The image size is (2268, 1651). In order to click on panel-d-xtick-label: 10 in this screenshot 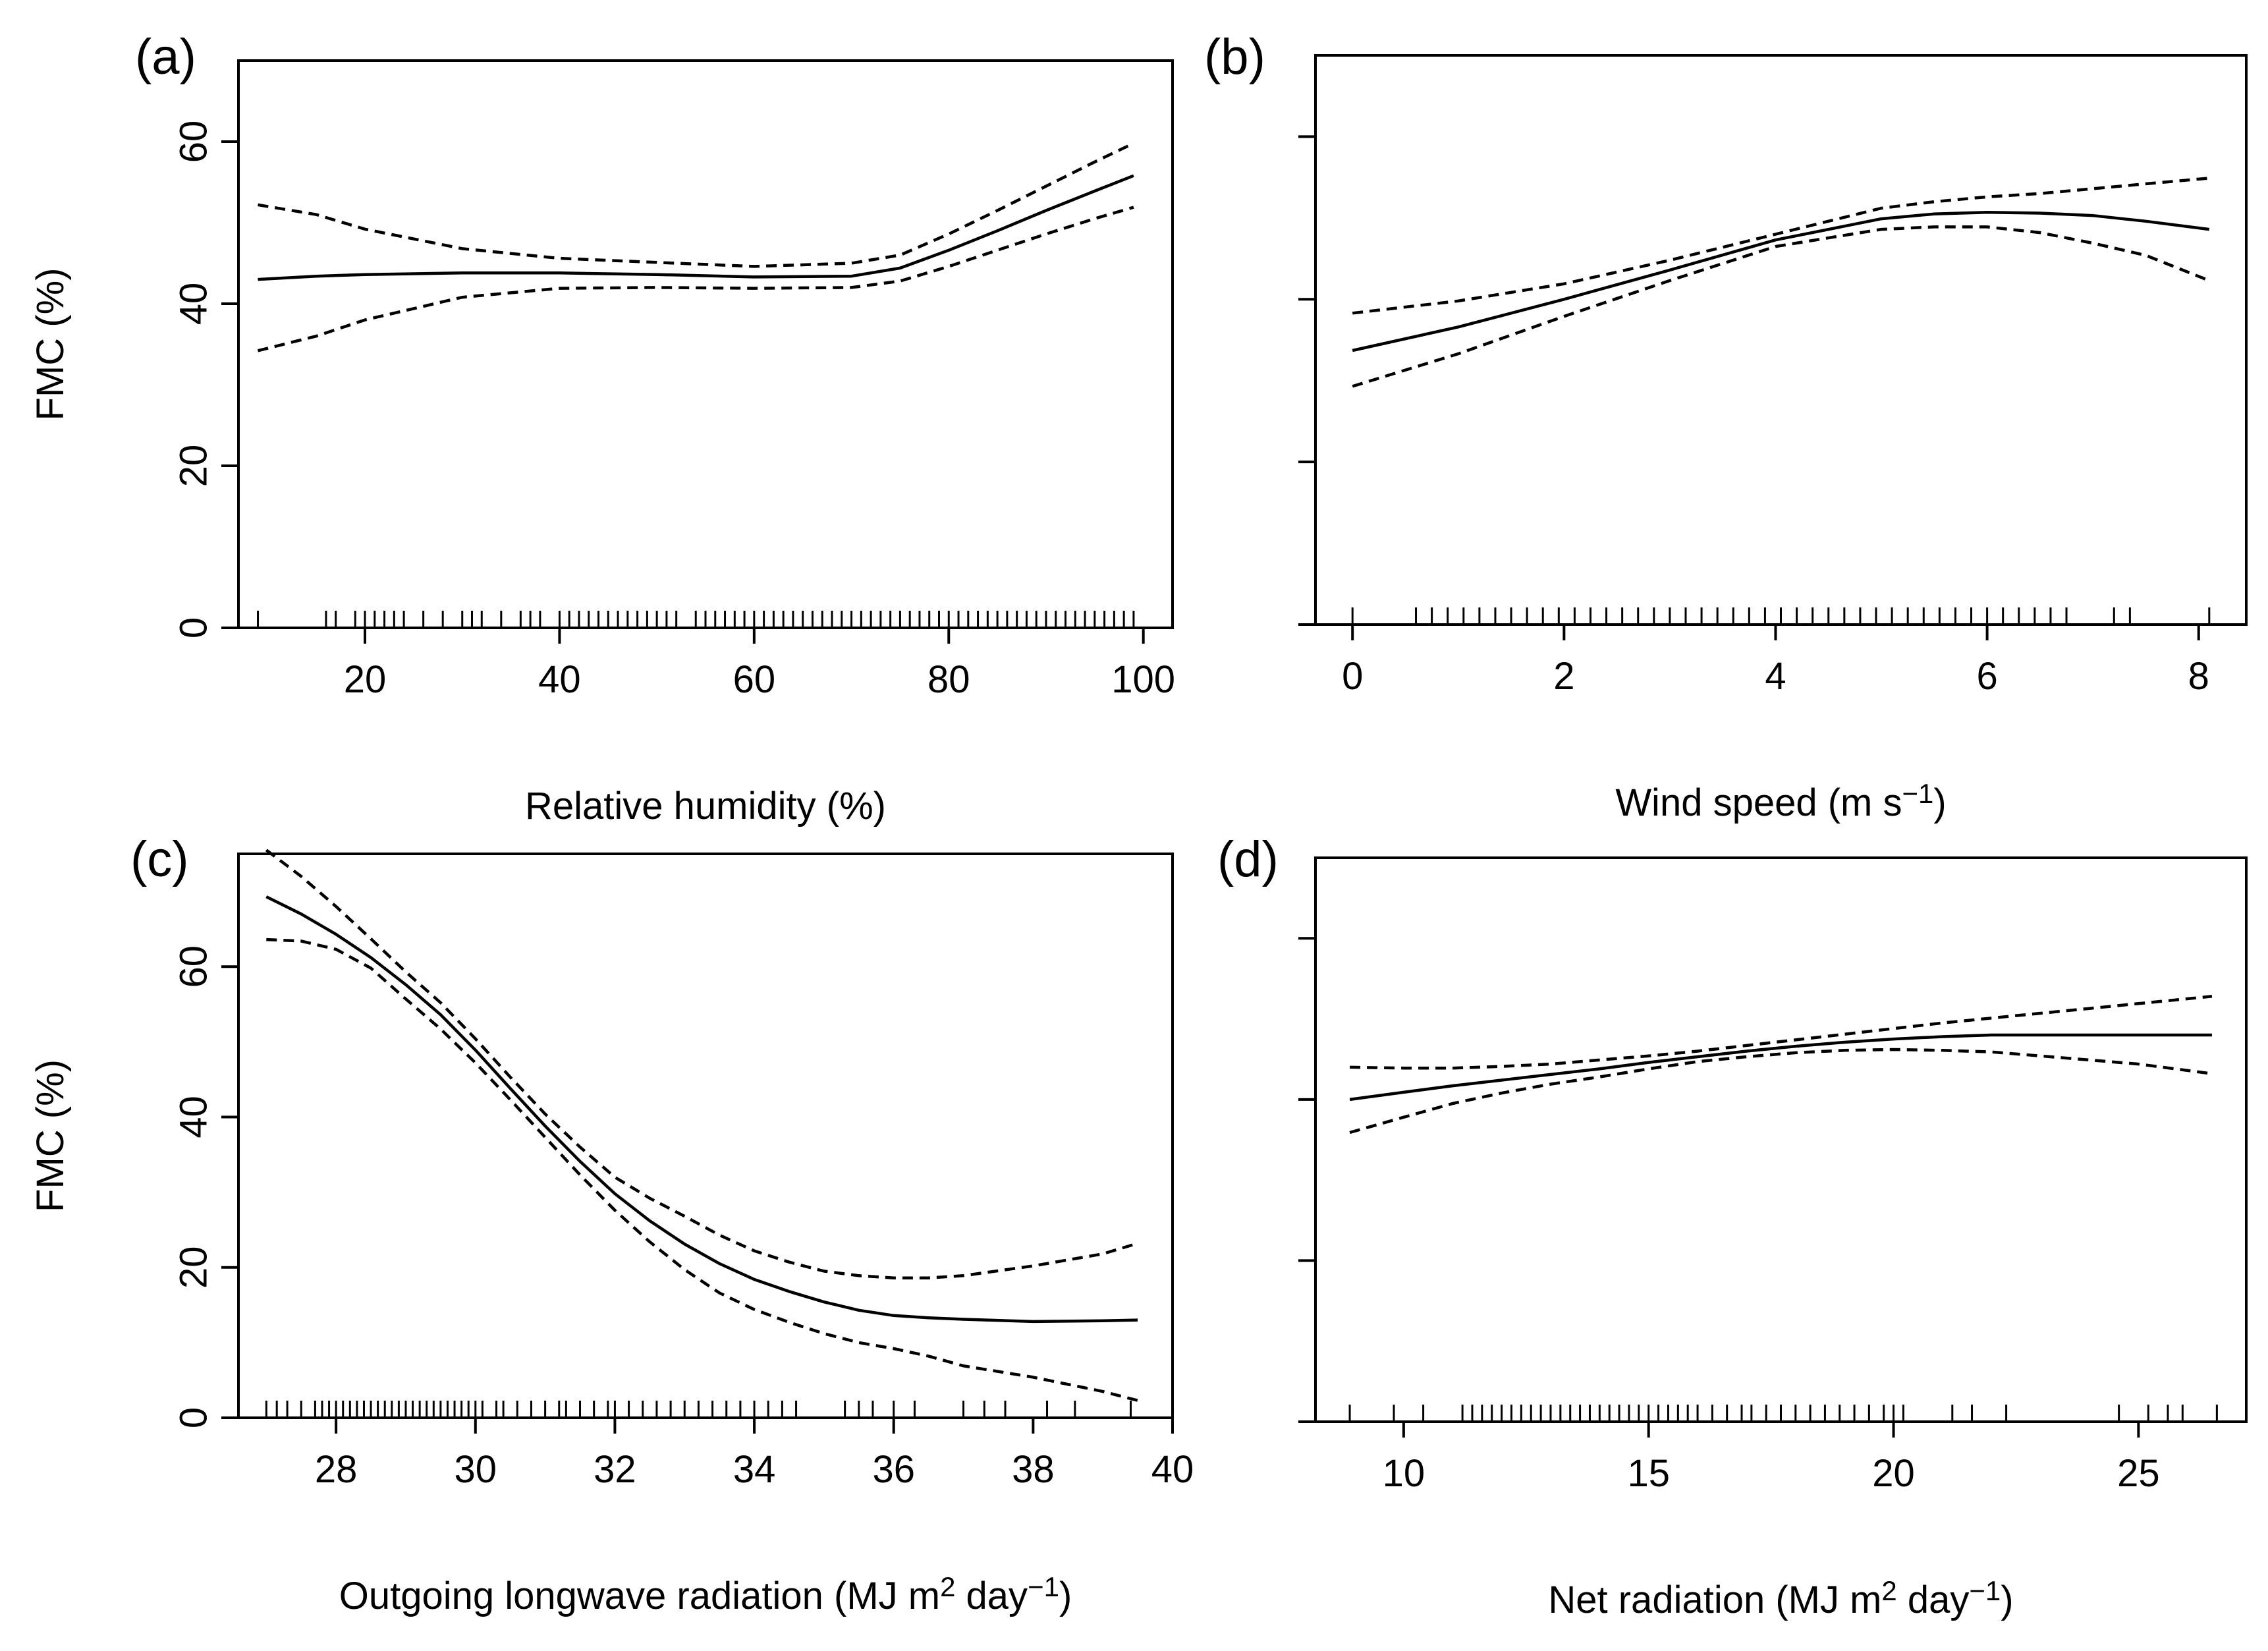, I will do `click(1404, 1473)`.